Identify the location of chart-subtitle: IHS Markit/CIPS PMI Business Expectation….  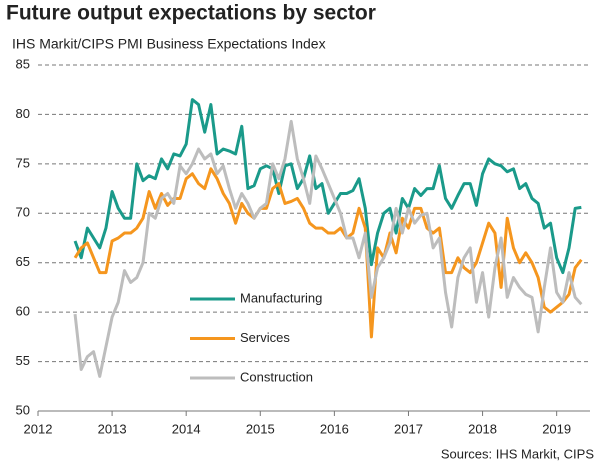
(169, 44).